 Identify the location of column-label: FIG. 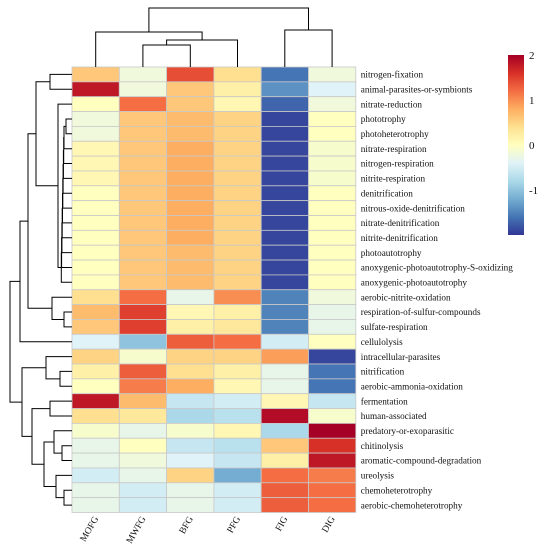
(282, 524).